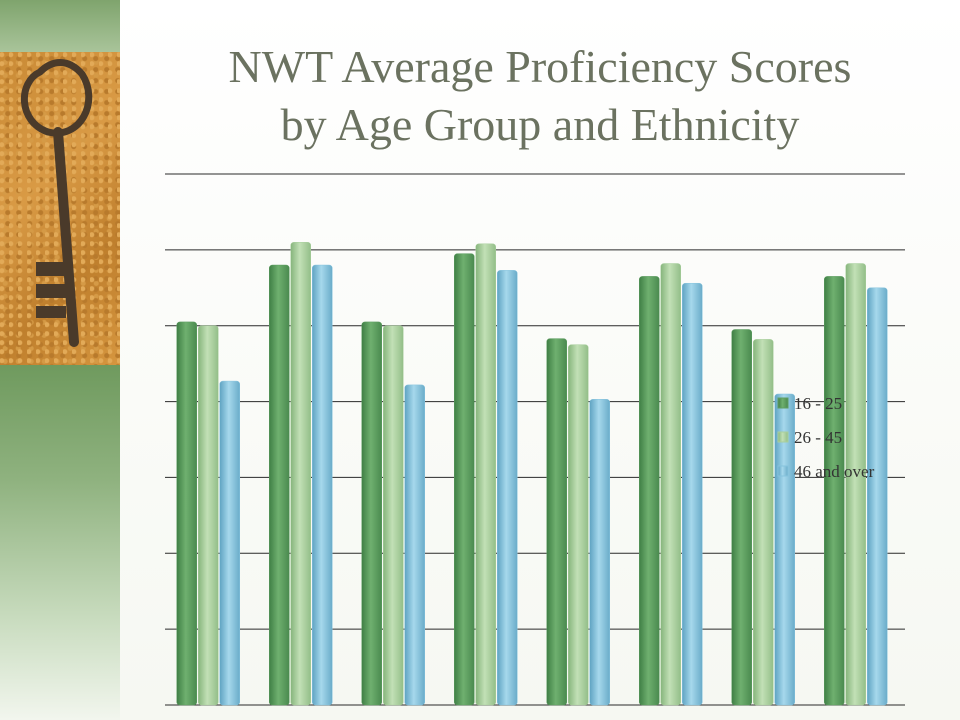 The height and width of the screenshot is (720, 960). I want to click on legend-label-2: 26 - 45, so click(818, 437).